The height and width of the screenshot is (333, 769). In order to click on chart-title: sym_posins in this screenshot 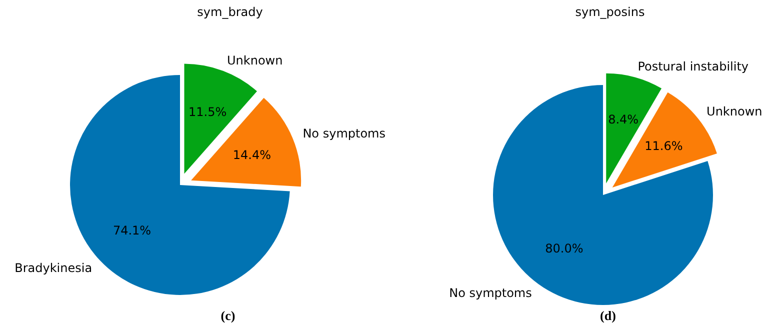, I will do `click(610, 12)`.